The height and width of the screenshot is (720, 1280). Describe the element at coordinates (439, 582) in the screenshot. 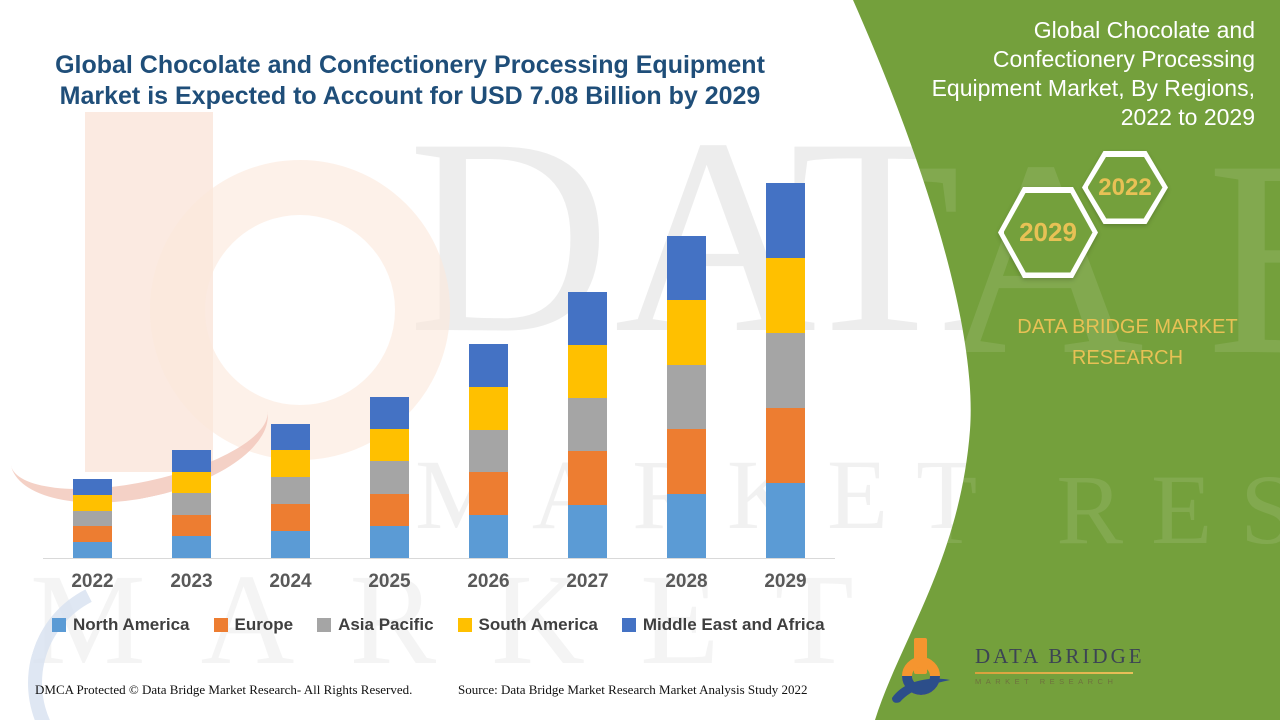

I see `x-axis-labels: 2022 2023 2024 2025 2026 2027 2028 2029` at that location.